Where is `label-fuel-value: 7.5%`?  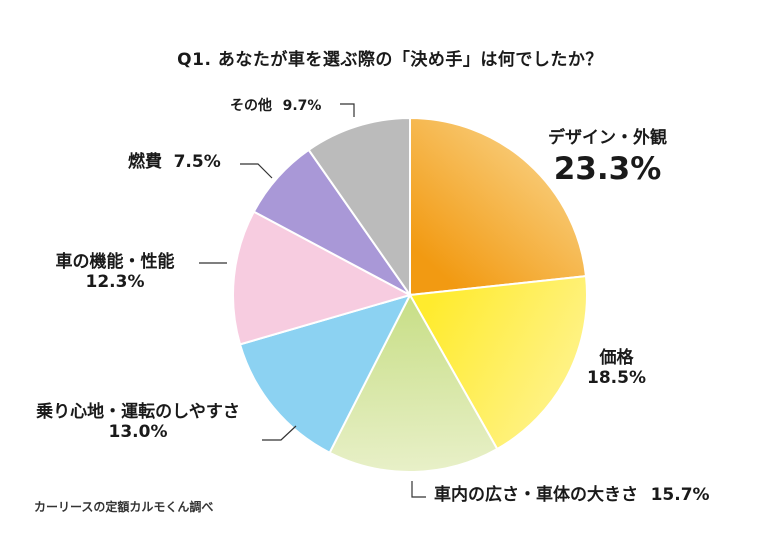
label-fuel-value: 7.5% is located at coordinates (197, 162).